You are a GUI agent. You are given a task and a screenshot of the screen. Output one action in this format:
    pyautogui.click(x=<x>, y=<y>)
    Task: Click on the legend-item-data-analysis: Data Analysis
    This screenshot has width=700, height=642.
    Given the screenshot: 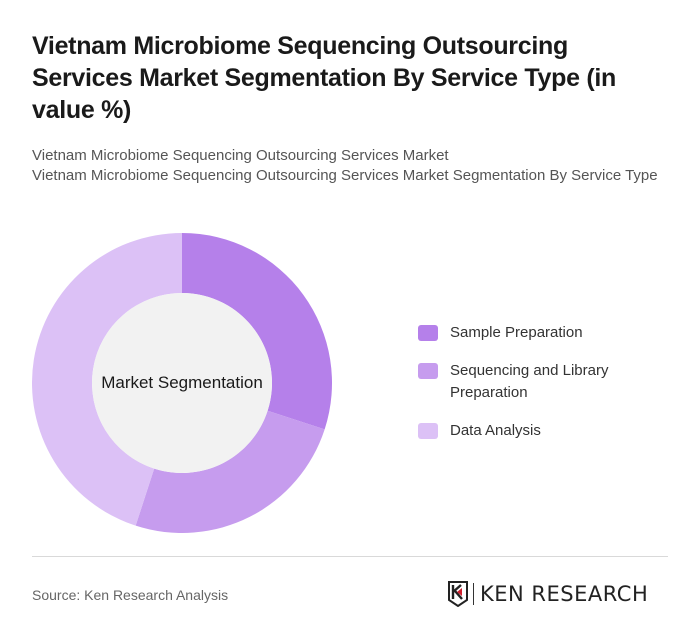 What is the action you would take?
    pyautogui.click(x=538, y=431)
    